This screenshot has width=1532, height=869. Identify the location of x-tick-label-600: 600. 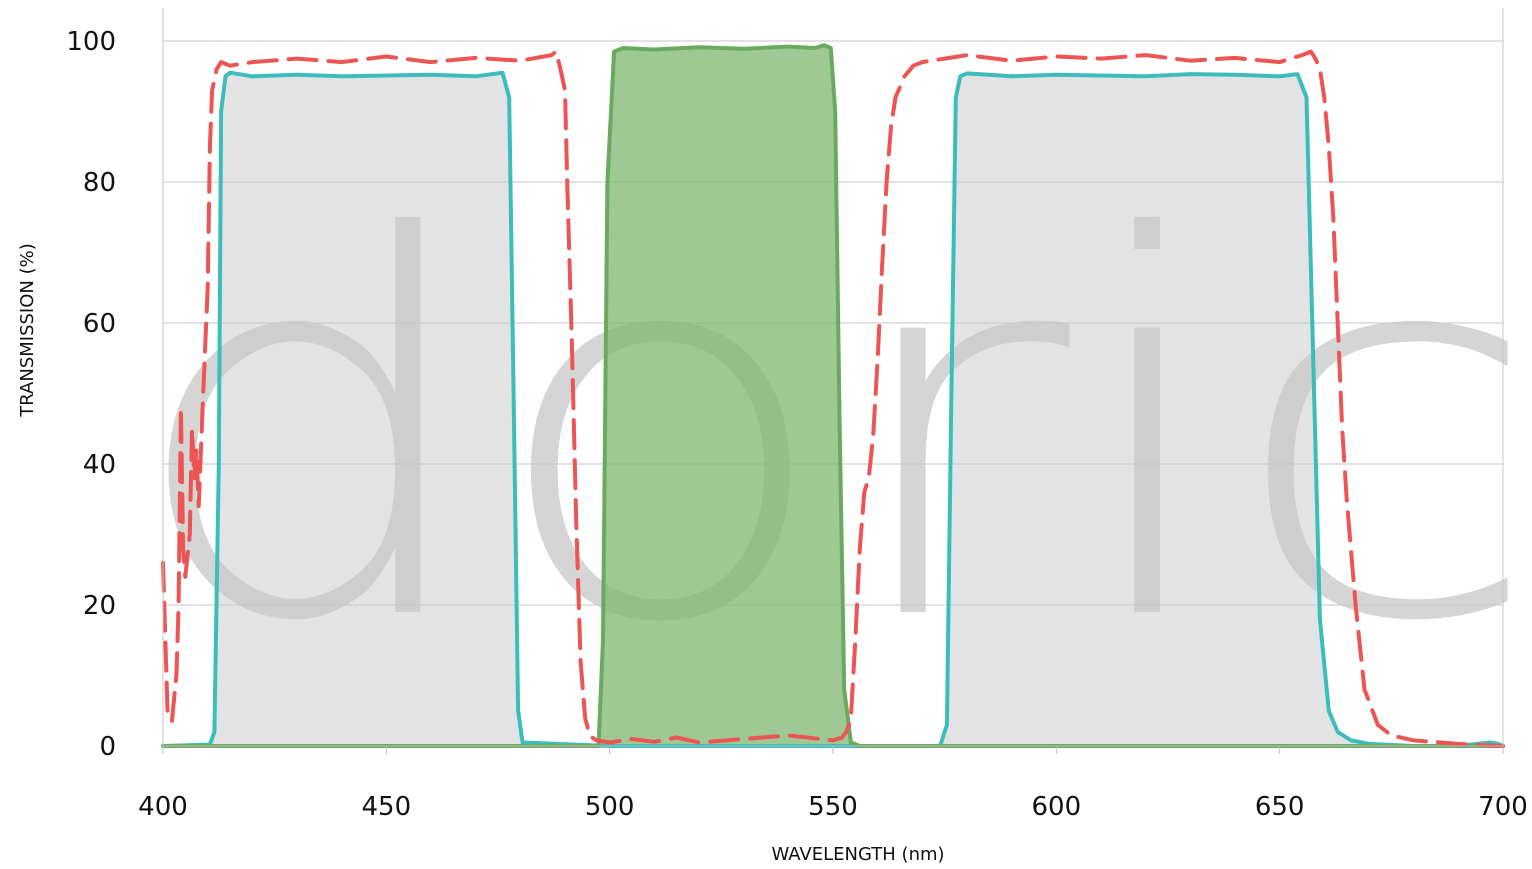
(1057, 807).